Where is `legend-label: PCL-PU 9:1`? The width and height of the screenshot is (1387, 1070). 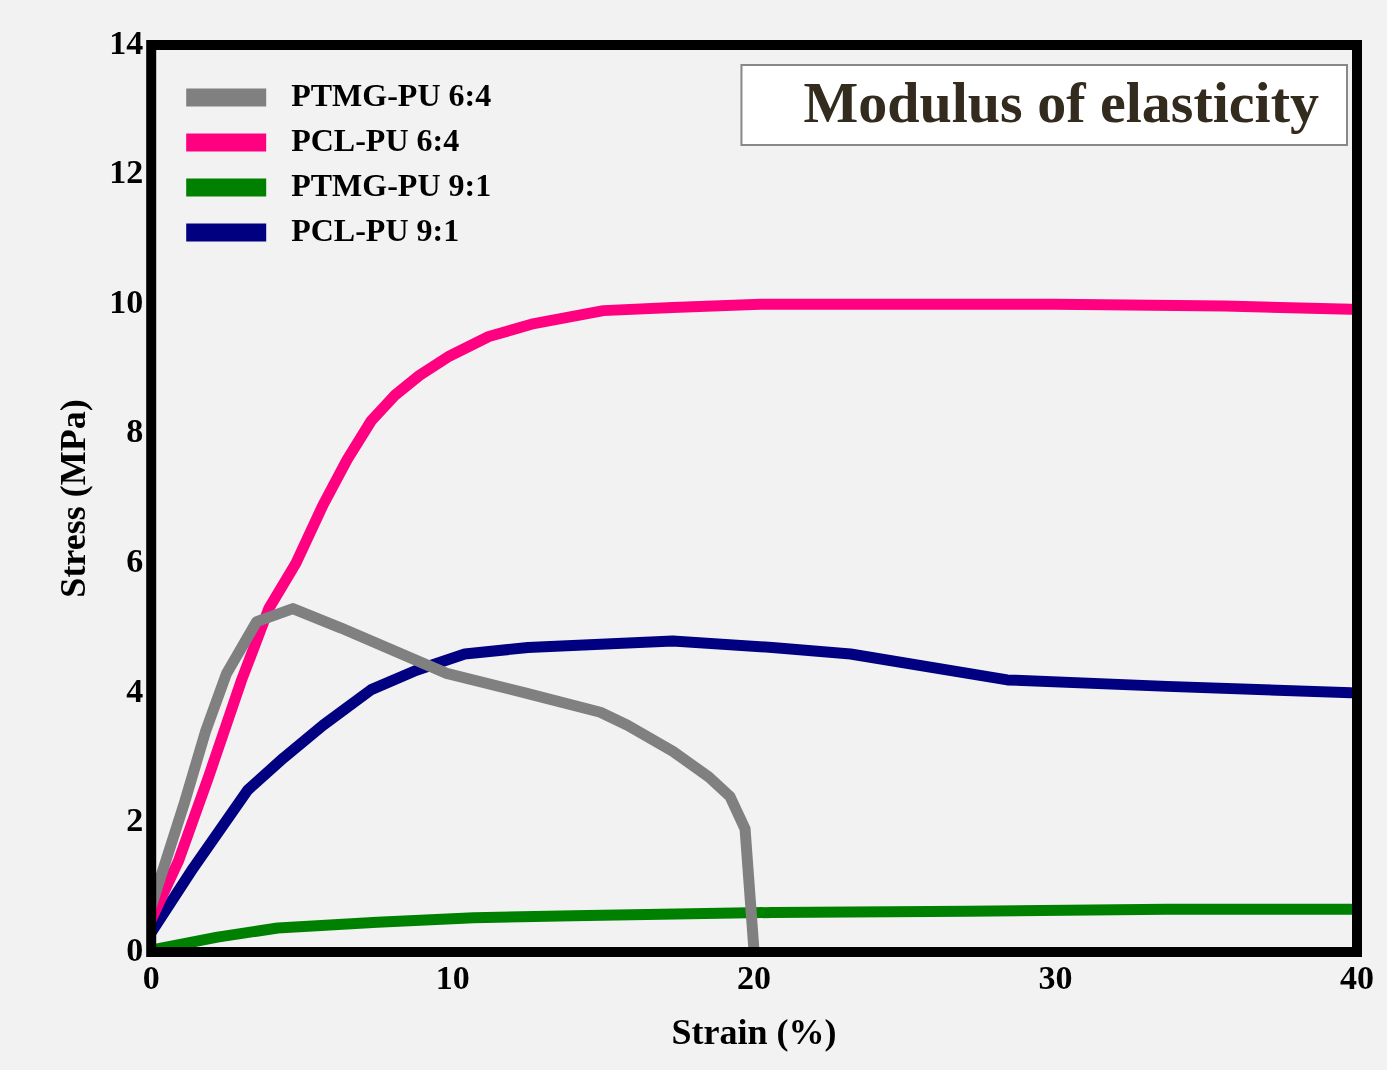 legend-label: PCL-PU 9:1 is located at coordinates (375, 229).